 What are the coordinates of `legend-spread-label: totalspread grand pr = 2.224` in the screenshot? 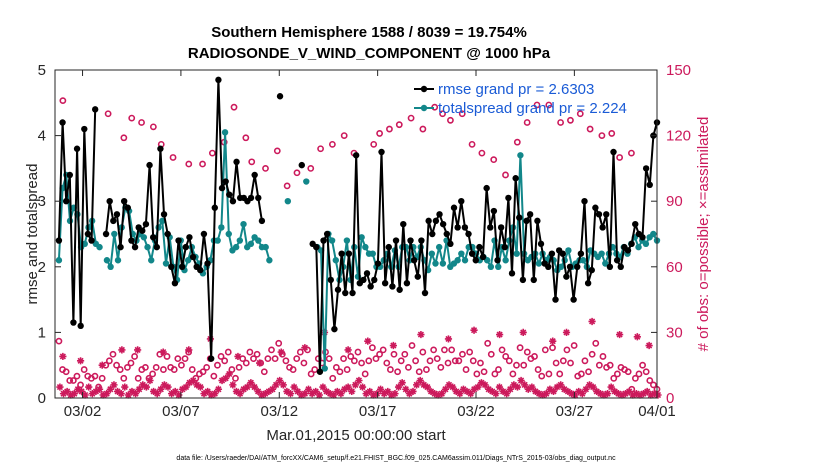 It's located at (532, 108).